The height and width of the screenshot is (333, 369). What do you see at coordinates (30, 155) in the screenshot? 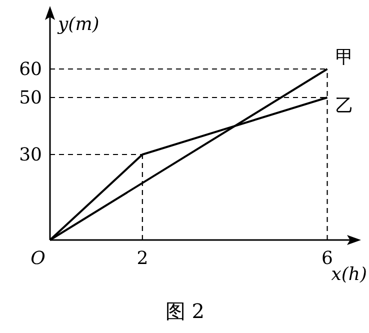
I see `y-tick-label: 30` at bounding box center [30, 155].